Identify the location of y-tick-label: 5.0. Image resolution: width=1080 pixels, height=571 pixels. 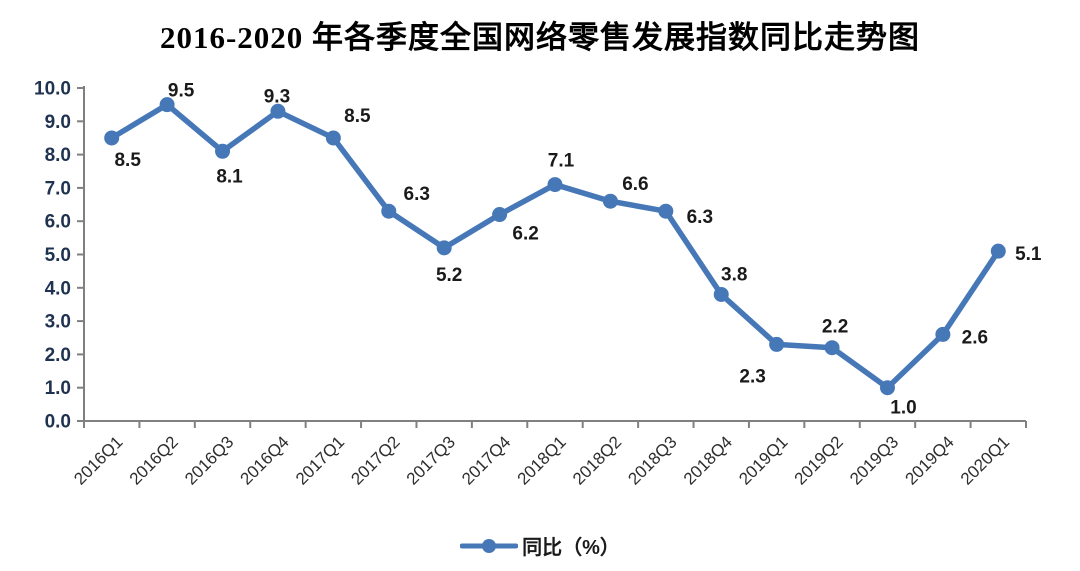
(58, 255).